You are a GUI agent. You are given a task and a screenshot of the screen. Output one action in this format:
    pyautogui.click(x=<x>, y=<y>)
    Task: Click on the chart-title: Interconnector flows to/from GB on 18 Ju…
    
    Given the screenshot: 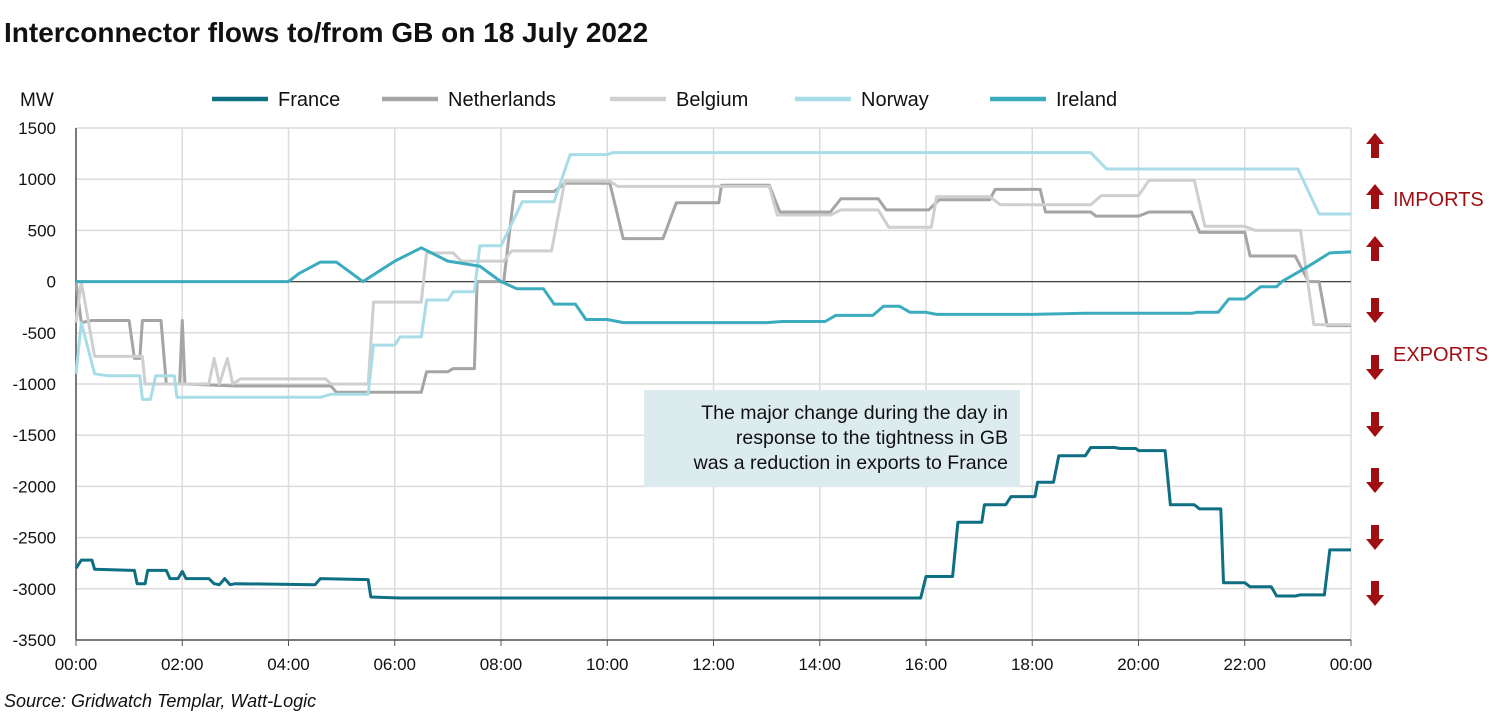 What is the action you would take?
    pyautogui.click(x=326, y=32)
    